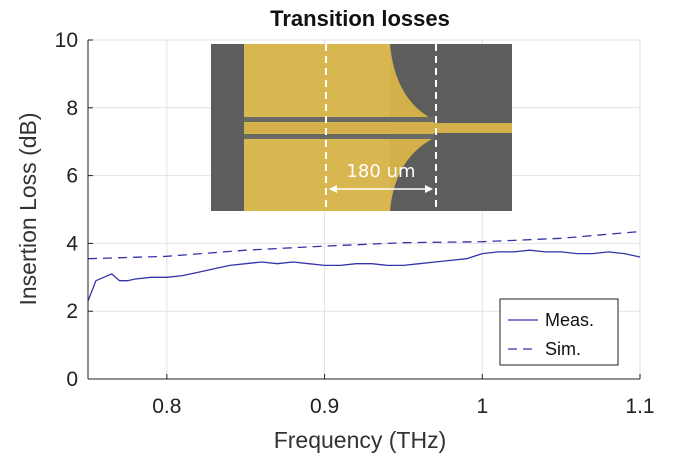 This screenshot has width=680, height=460. Describe the element at coordinates (339, 136) in the screenshot. I see `inset-gap-lower` at that location.